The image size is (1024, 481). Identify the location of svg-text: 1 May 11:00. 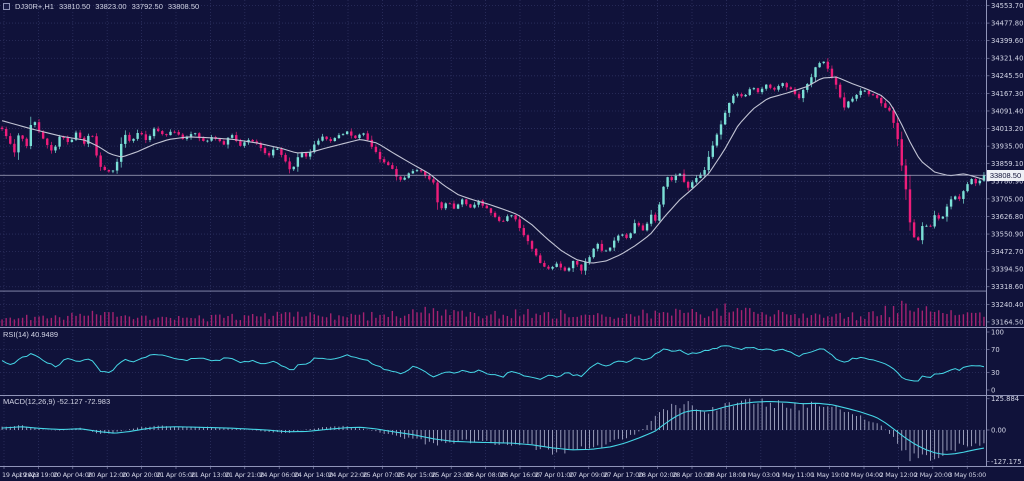
(795, 475).